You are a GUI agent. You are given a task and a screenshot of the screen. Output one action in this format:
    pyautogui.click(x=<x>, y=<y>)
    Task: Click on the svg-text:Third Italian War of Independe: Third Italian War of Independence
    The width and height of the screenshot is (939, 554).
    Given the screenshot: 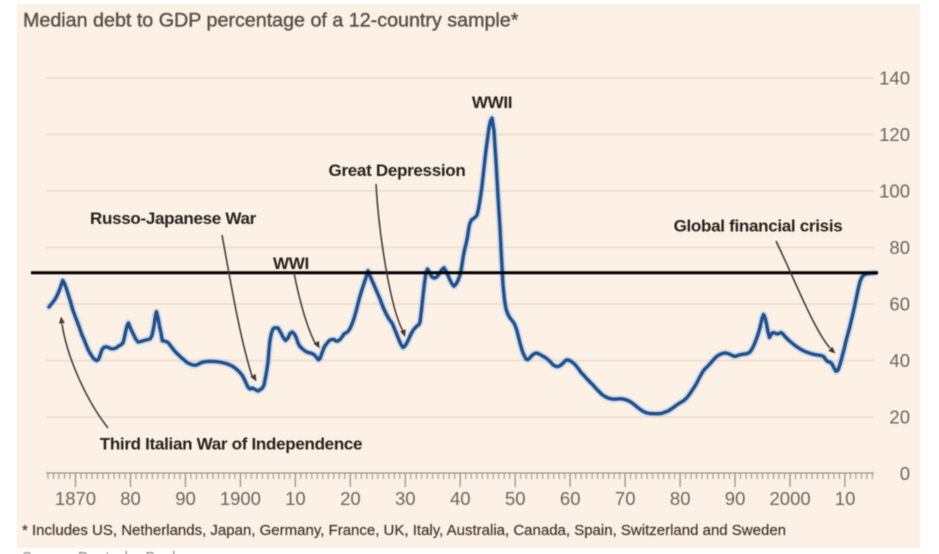 What is the action you would take?
    pyautogui.click(x=231, y=444)
    